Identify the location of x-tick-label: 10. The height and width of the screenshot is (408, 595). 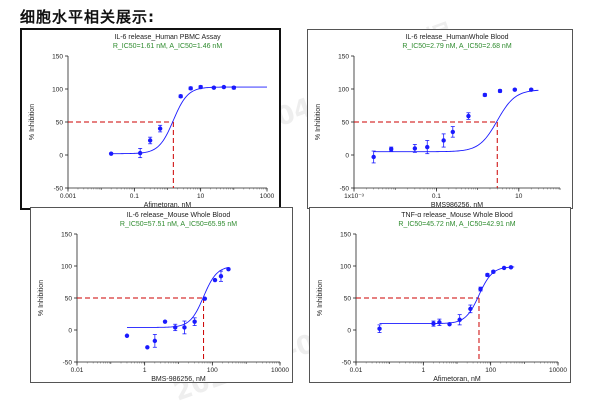
(519, 196).